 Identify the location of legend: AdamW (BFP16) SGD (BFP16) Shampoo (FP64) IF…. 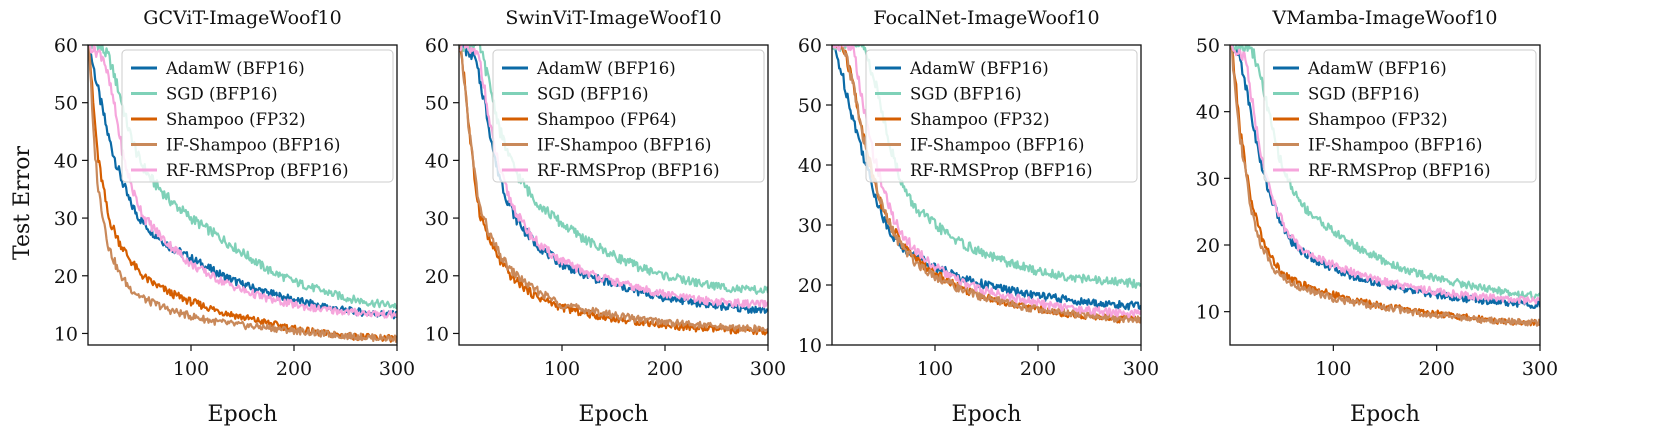
(628, 116).